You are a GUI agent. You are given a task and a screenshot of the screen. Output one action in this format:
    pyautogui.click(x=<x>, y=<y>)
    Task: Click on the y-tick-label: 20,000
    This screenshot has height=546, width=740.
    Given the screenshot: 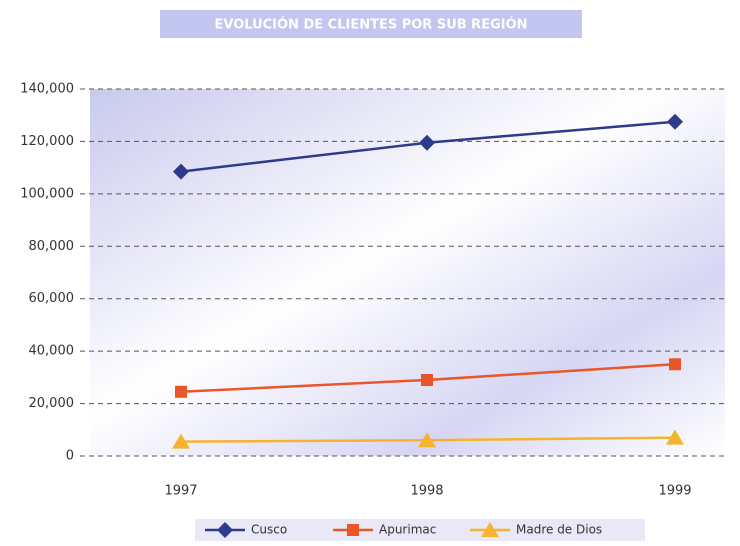 What is the action you would take?
    pyautogui.click(x=52, y=403)
    